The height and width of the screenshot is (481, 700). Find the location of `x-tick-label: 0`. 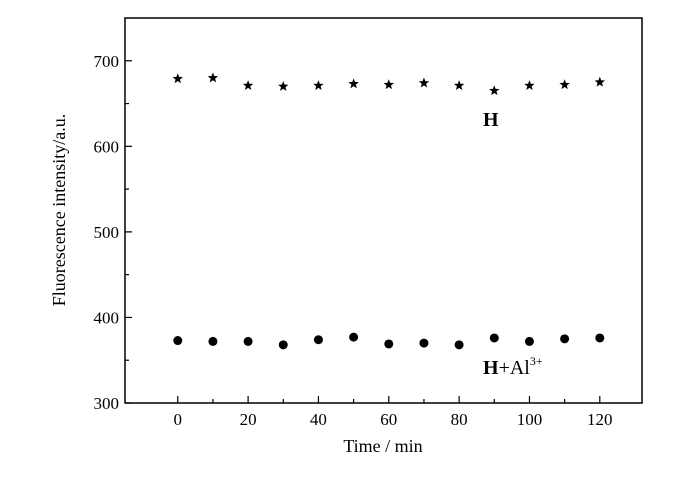

x-tick-label: 0 is located at coordinates (178, 419).